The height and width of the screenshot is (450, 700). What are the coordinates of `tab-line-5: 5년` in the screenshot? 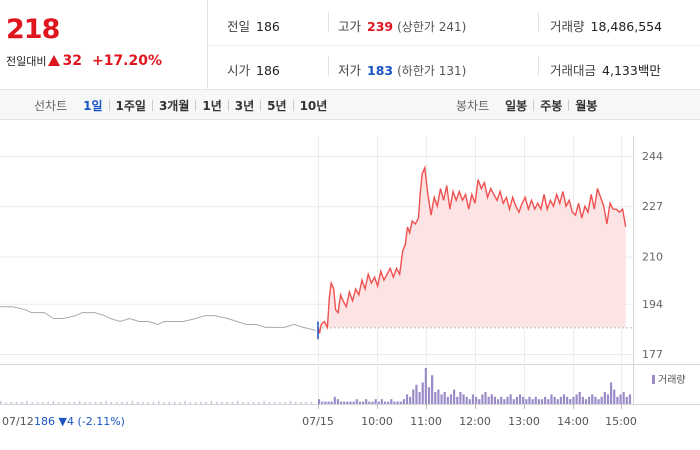 It's located at (277, 105).